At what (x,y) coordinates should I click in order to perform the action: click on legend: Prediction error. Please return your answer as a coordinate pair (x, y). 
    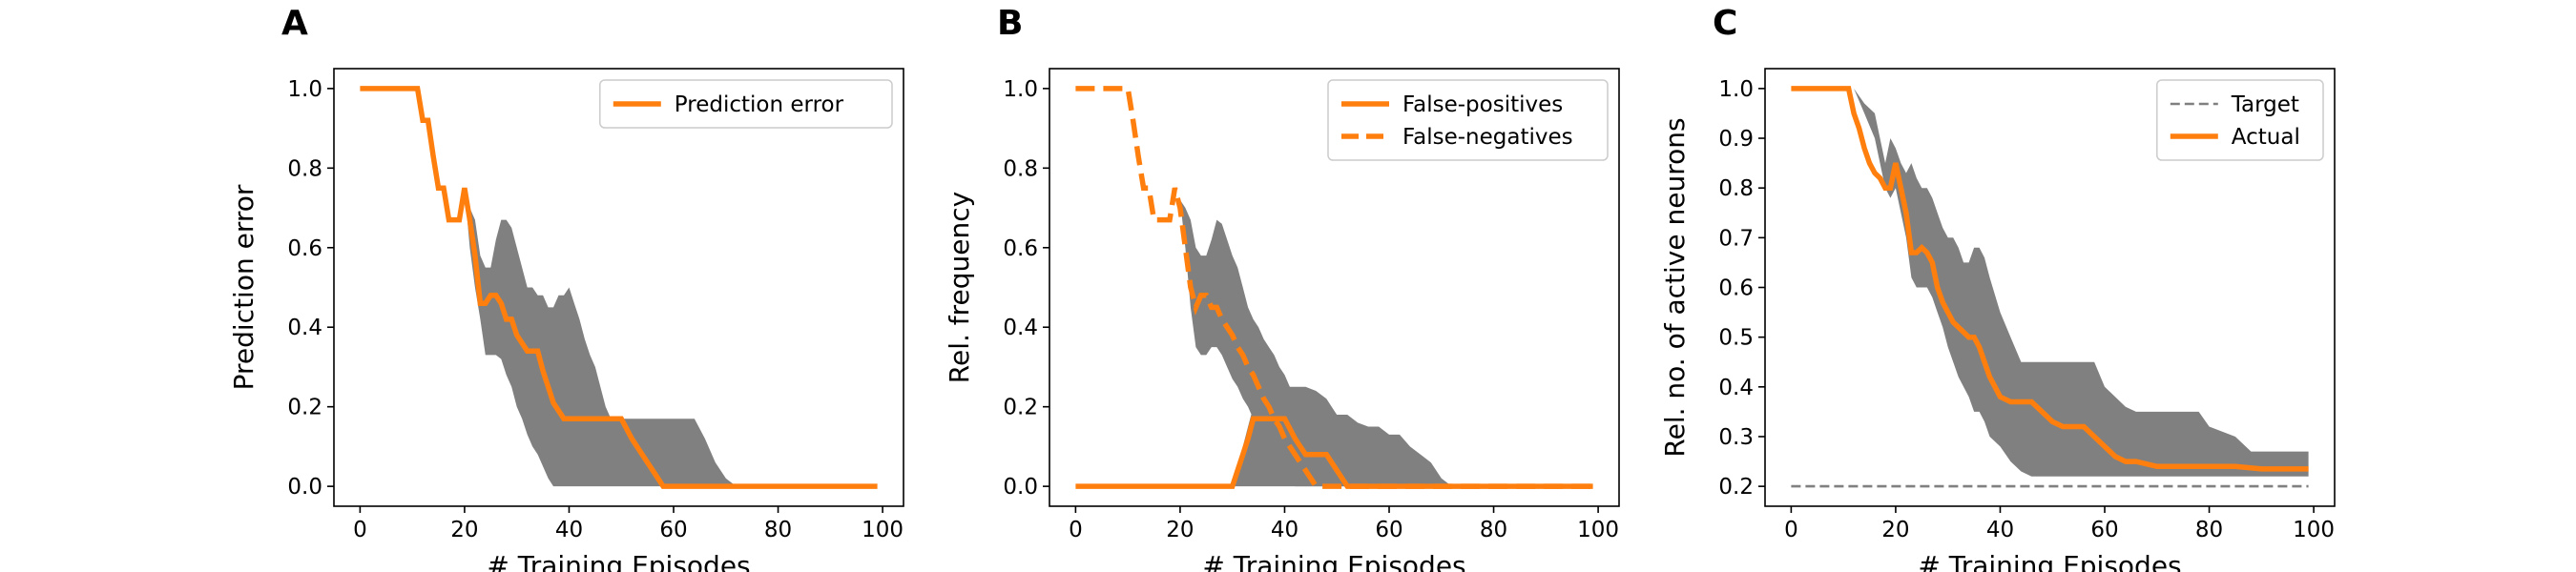
    Looking at the image, I should click on (746, 104).